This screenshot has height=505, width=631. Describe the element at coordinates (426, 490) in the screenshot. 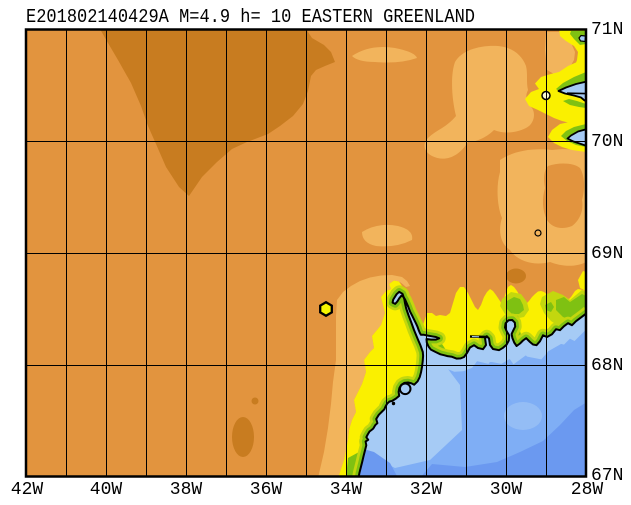

I see `svg-text: 32W` at that location.